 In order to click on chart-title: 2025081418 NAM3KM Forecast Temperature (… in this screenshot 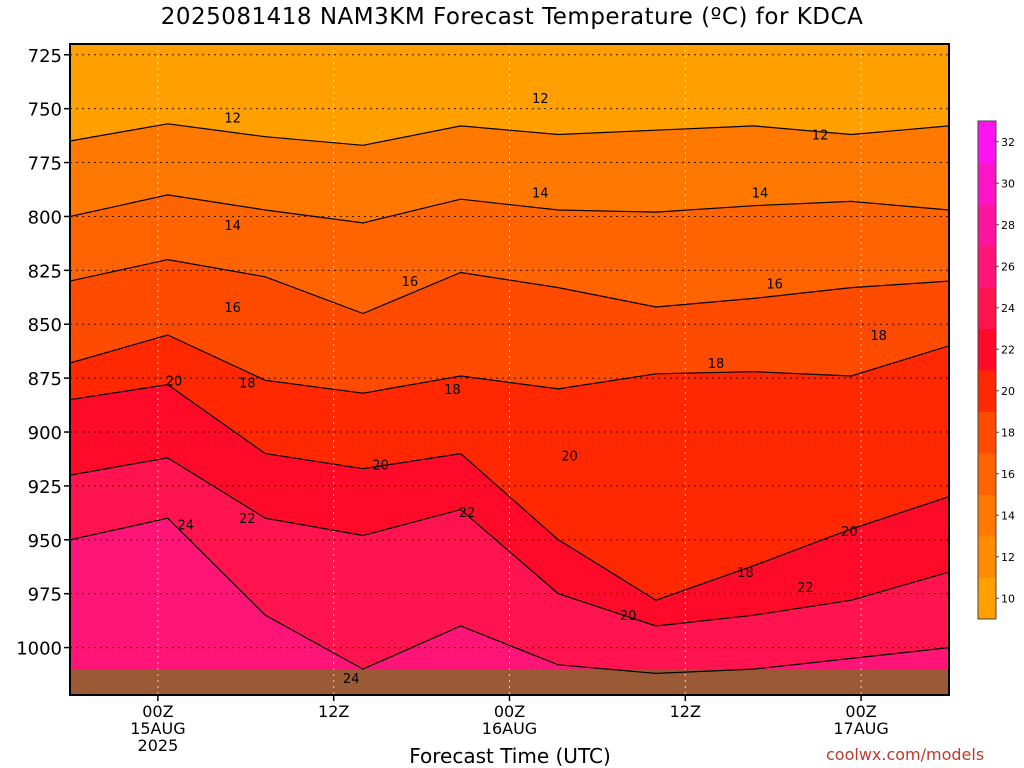, I will do `click(512, 17)`.